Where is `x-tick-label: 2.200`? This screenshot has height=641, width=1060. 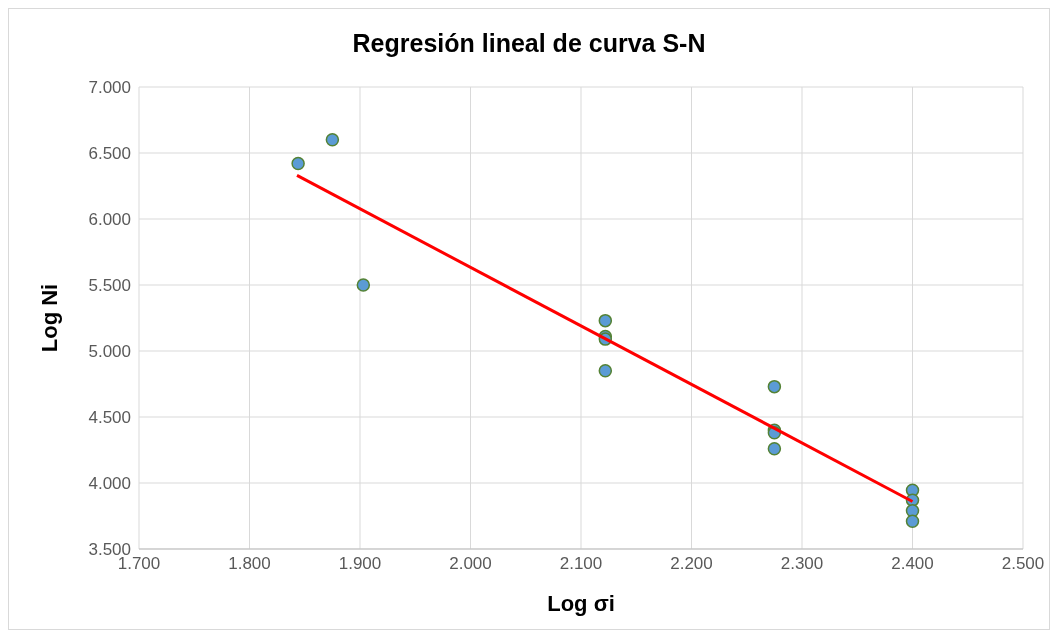
x-tick-label: 2.200 is located at coordinates (691, 564).